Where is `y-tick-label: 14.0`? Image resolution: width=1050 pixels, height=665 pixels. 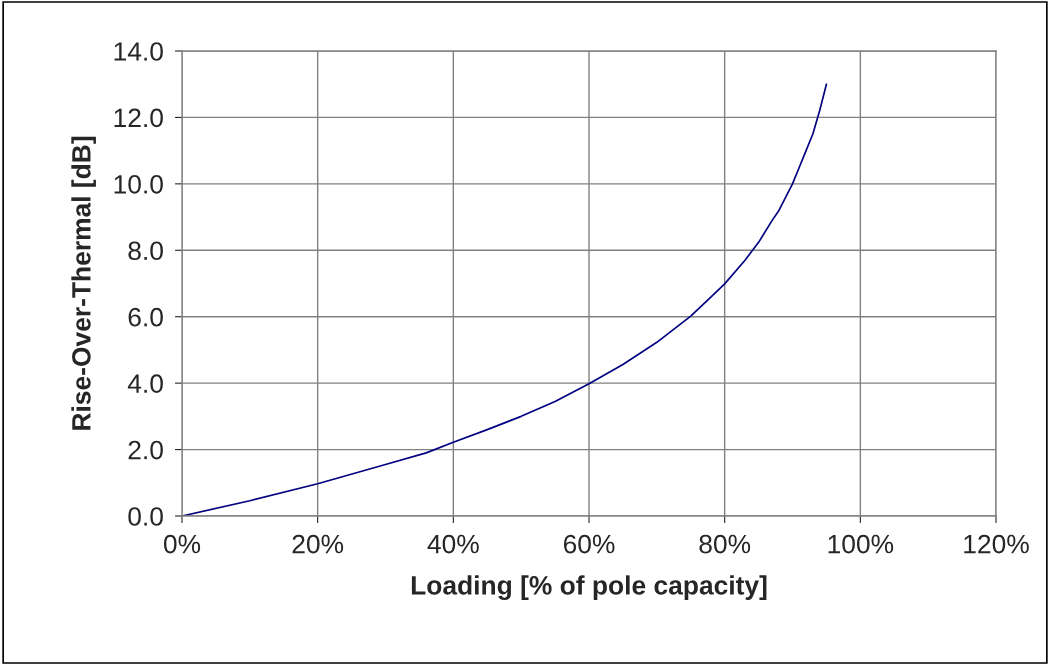
y-tick-label: 14.0 is located at coordinates (138, 51).